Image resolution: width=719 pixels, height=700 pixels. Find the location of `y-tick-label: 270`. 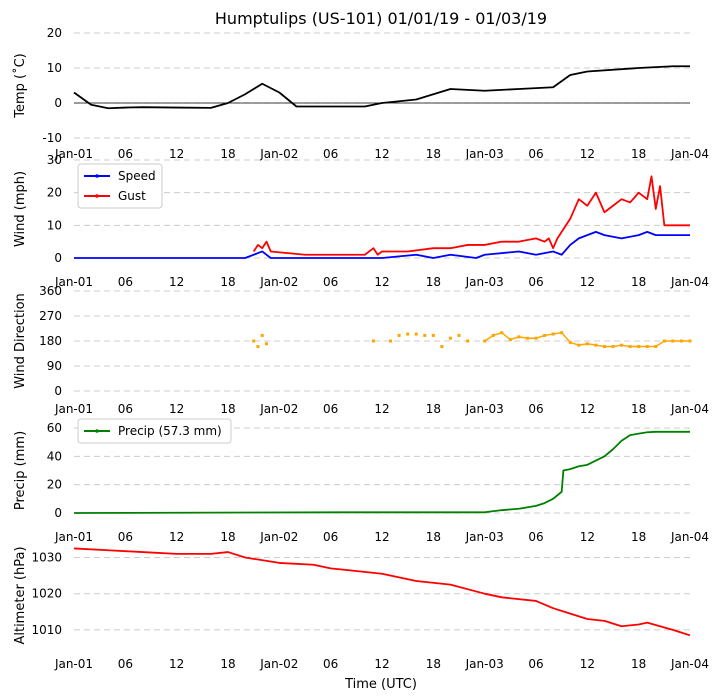

y-tick-label: 270 is located at coordinates (50, 316).